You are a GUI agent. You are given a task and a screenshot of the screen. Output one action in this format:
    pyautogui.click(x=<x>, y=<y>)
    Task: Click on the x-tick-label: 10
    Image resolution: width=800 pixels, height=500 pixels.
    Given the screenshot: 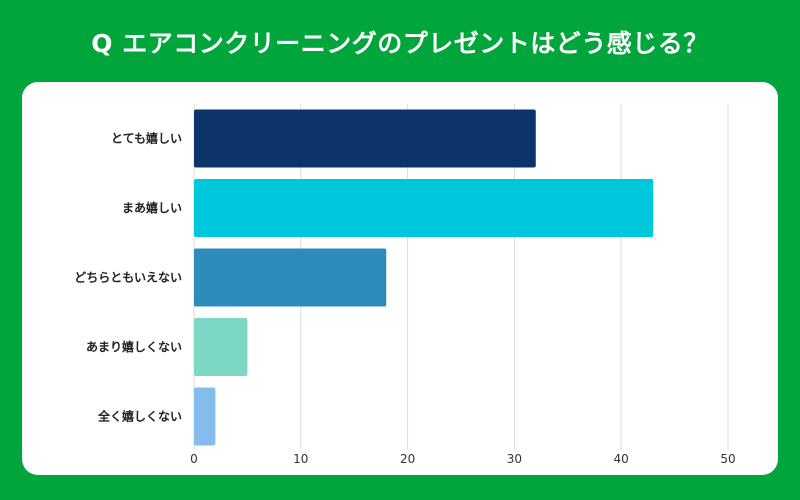 What is the action you would take?
    pyautogui.click(x=300, y=459)
    